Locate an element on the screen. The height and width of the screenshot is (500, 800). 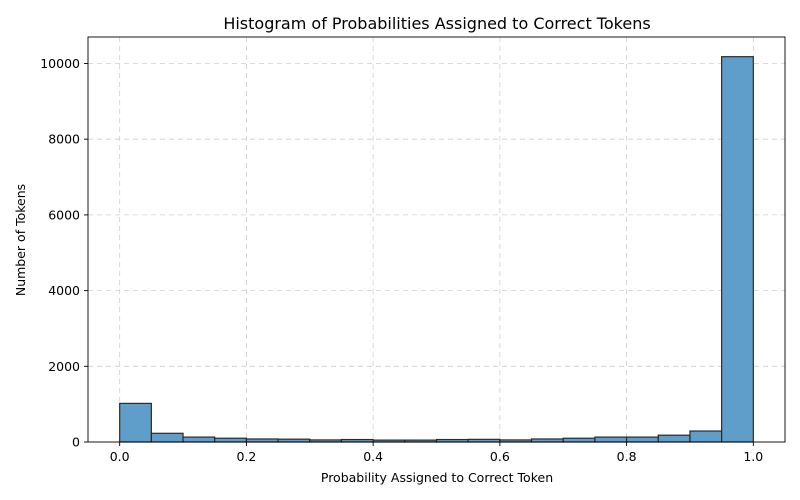
x-tick-label: 0.8 is located at coordinates (627, 456).